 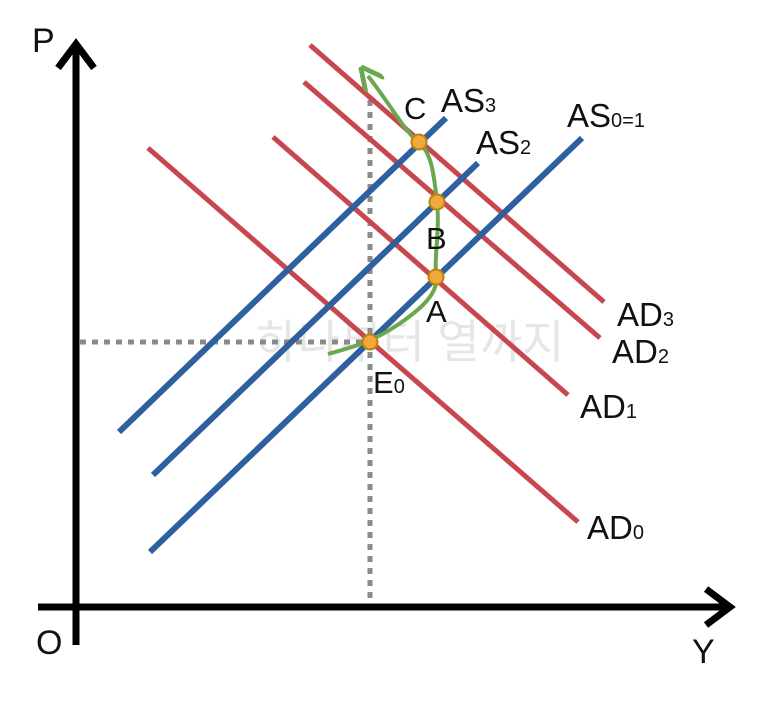 I want to click on y-axis-arrowhead, so click(x=76, y=54).